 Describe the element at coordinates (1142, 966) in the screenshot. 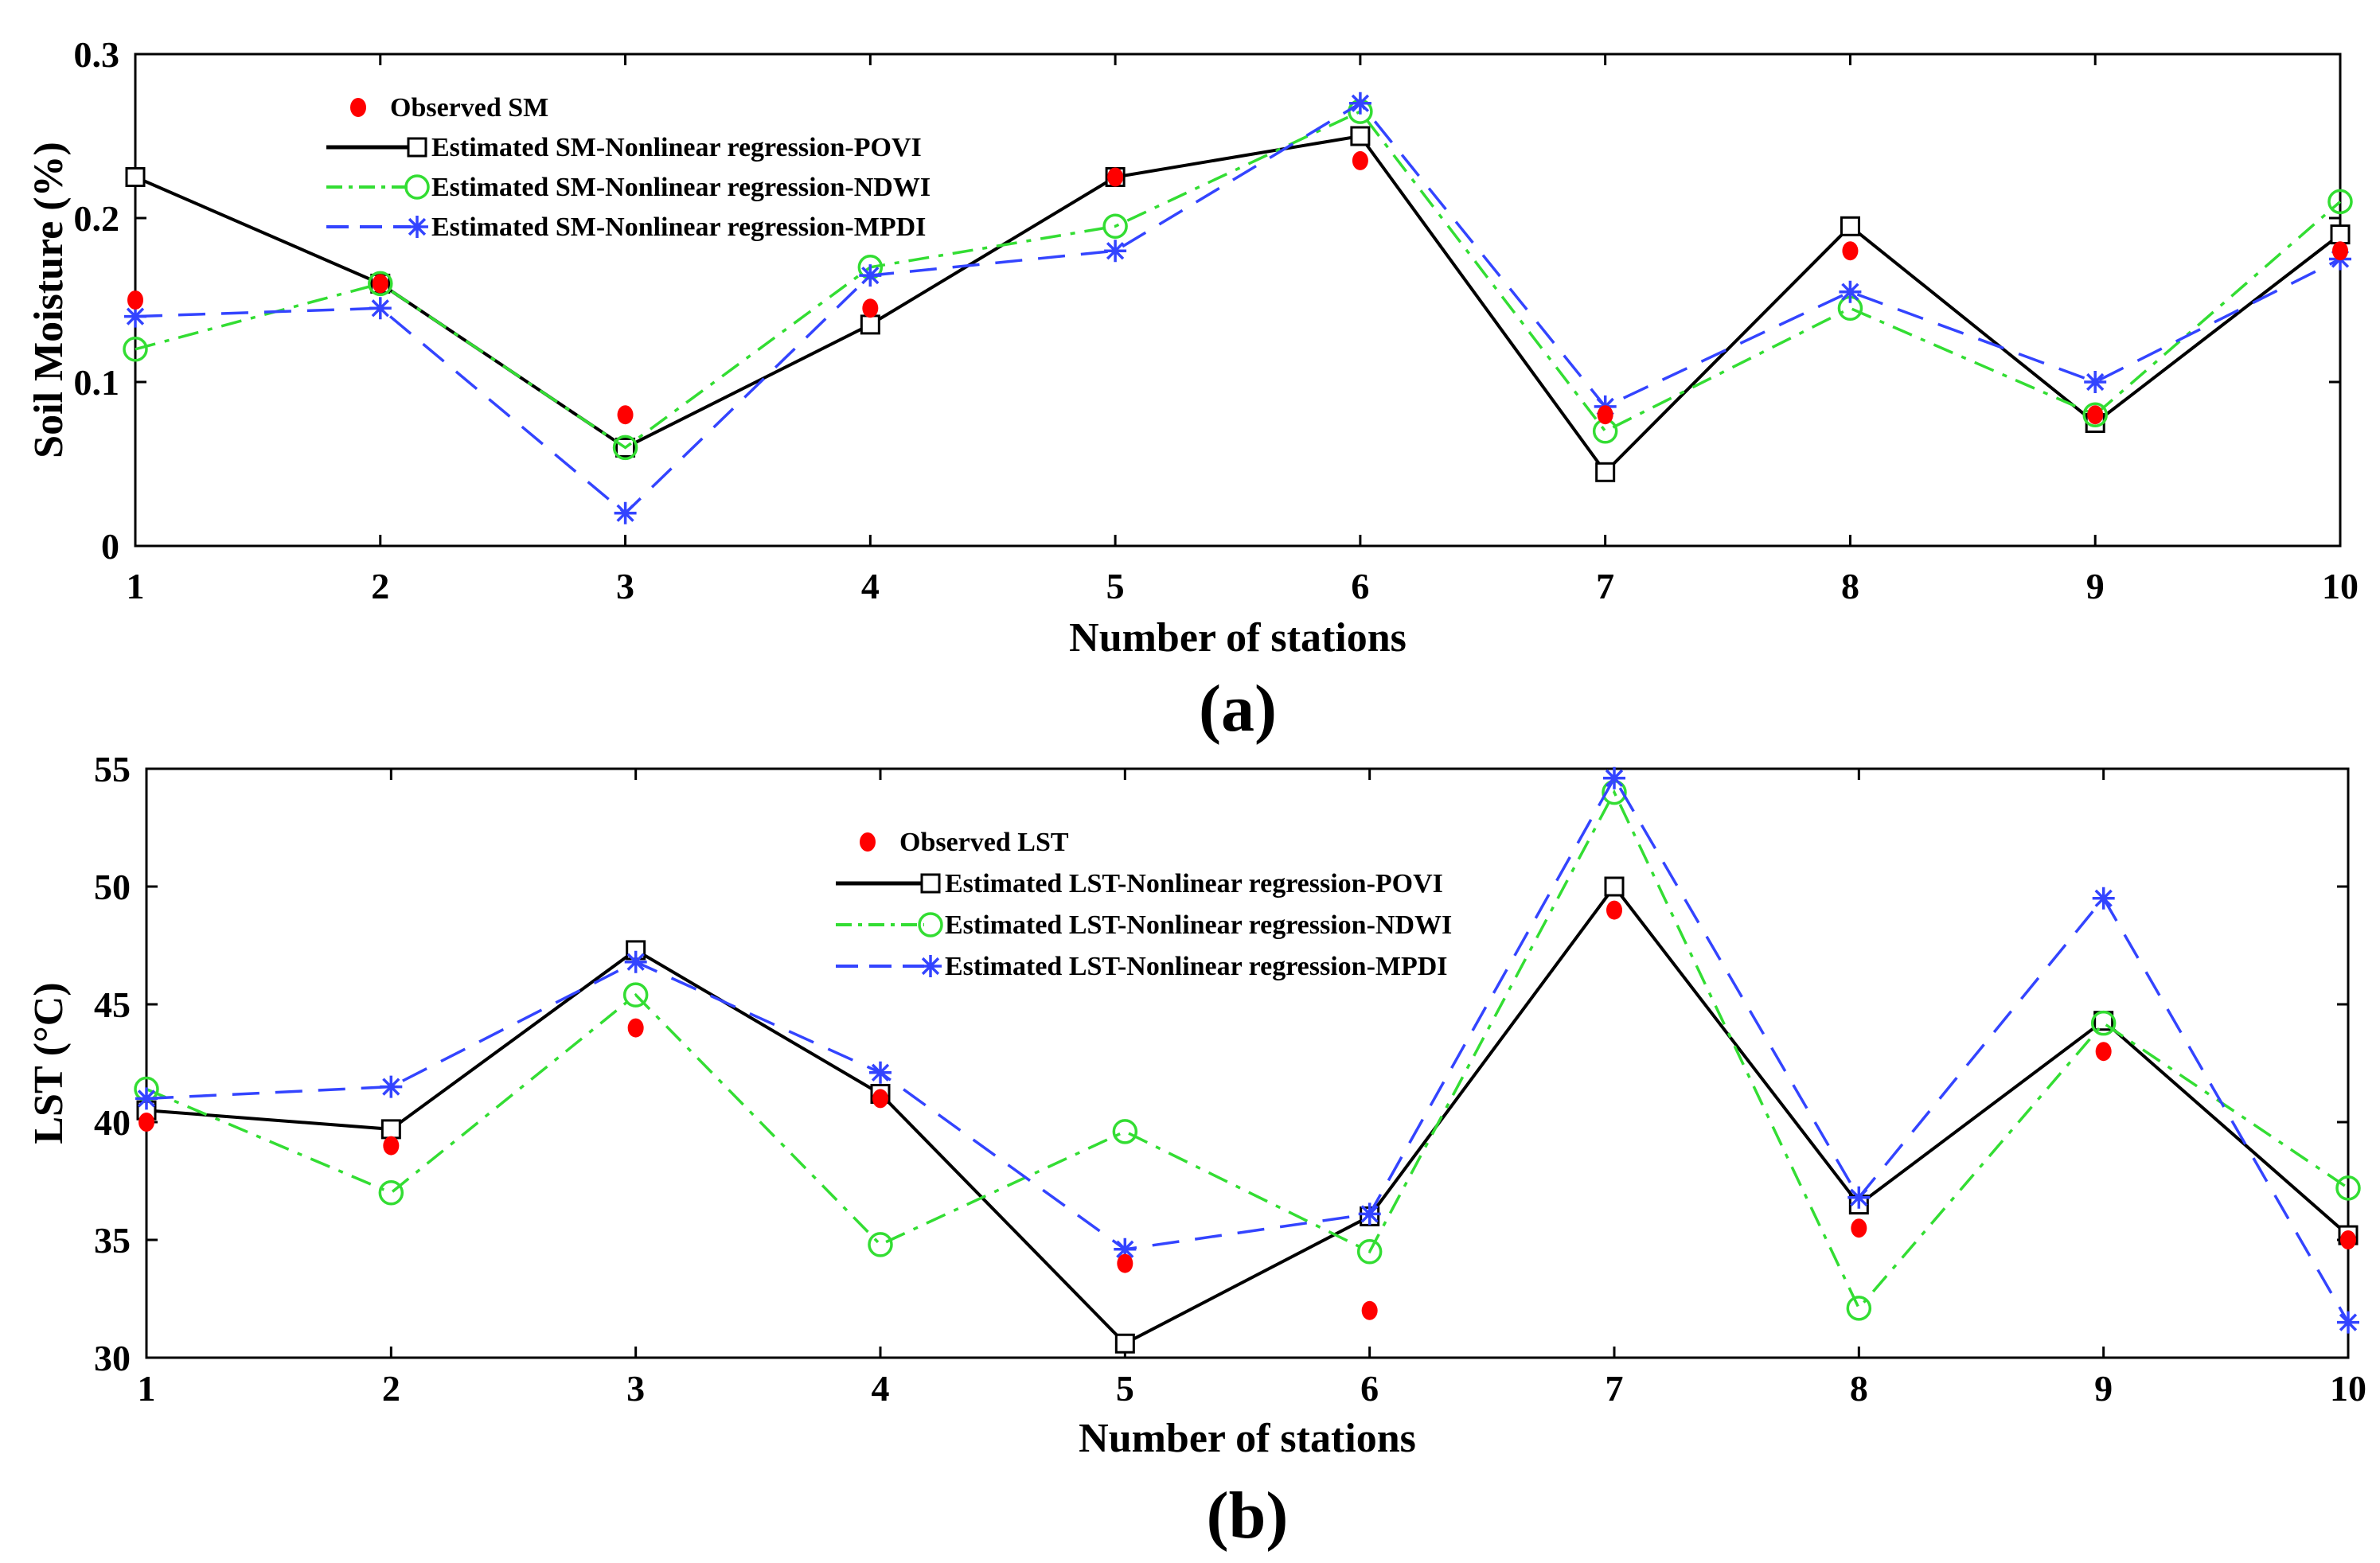

I see `legend-entry: Estimated LST-Nonlinear regression-MPDI` at that location.